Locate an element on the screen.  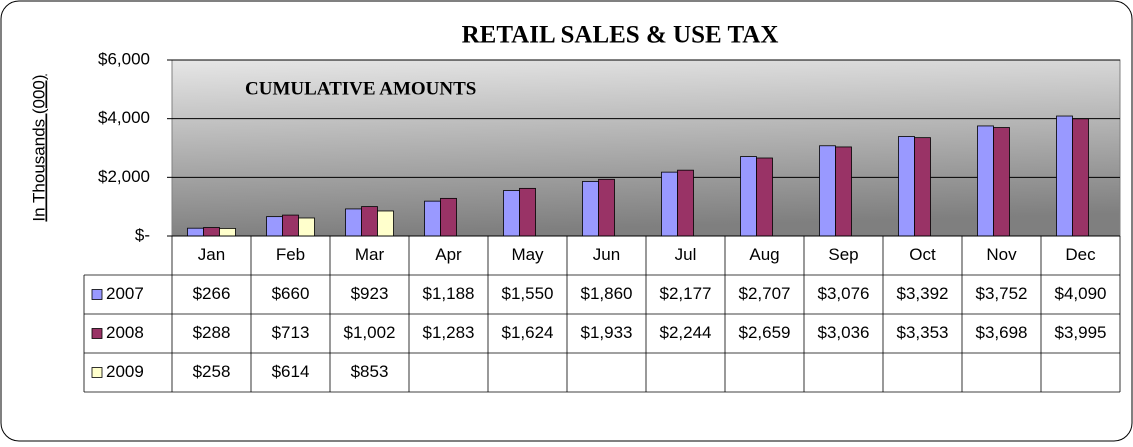
table-cell: $3,995 is located at coordinates (1081, 332).